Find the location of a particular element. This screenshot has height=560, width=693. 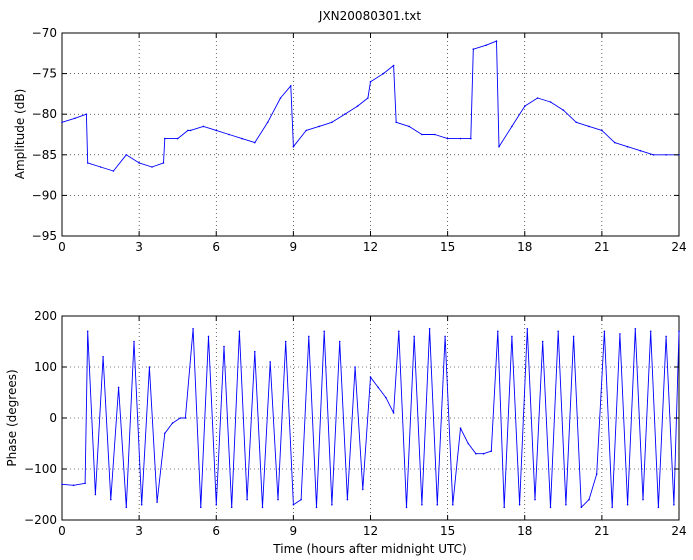

y-tick-label: −70 is located at coordinates (44, 33).